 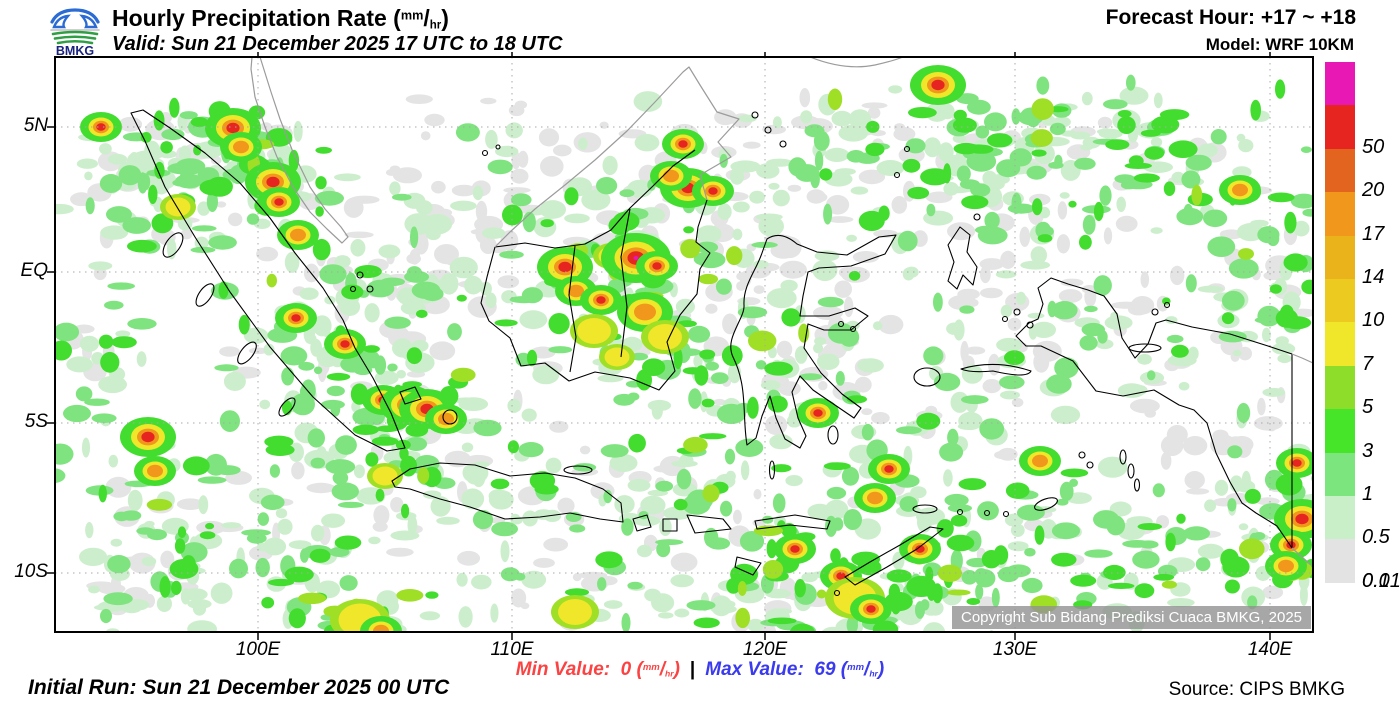 What do you see at coordinates (597, 669) in the screenshot?
I see `min-value-label: Min Value: 0 (mm/hr)` at bounding box center [597, 669].